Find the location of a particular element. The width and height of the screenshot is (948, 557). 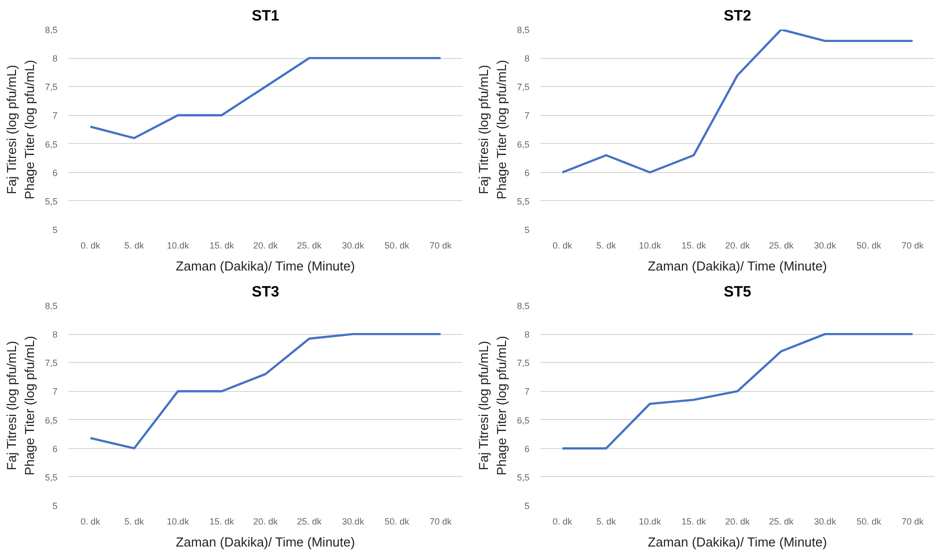

chart-title: ST2 is located at coordinates (738, 16).